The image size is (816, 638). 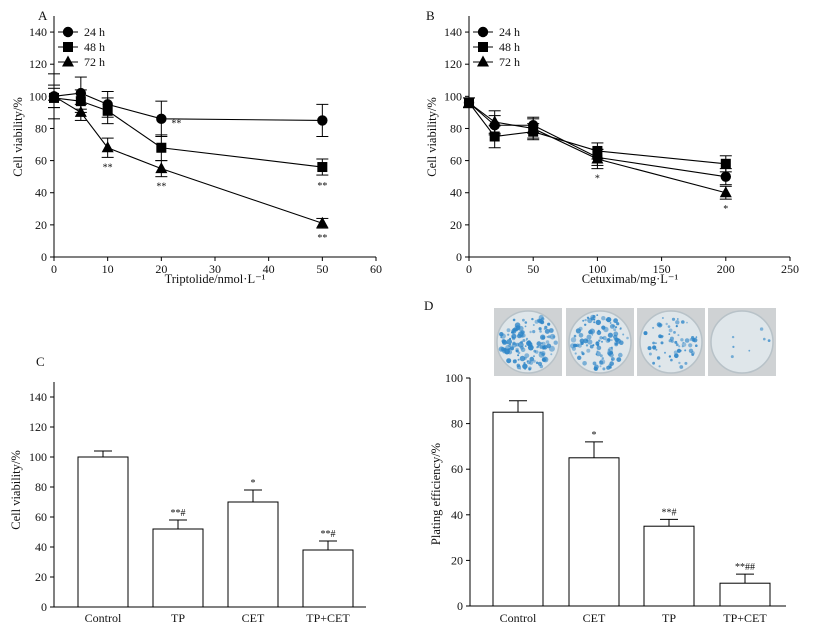 I want to click on panel-a-x-label: Triptolide/nmol·L⁻¹, so click(x=215, y=279).